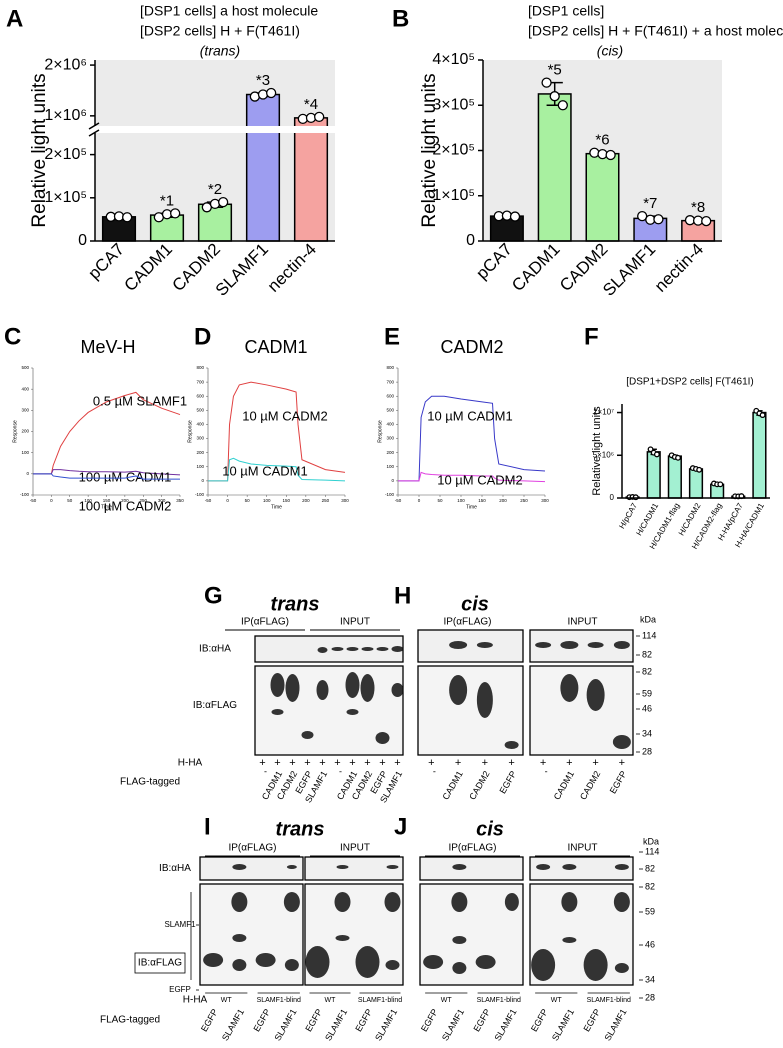  Describe the element at coordinates (390, 452) in the screenshot. I see `y-tick-label: 200` at that location.